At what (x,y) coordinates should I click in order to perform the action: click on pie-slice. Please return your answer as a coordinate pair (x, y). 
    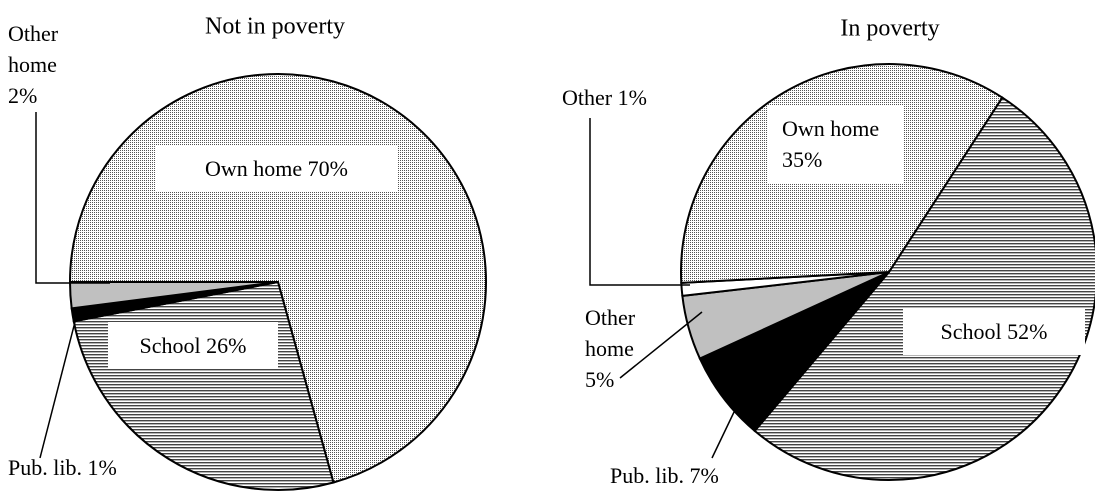
    Looking at the image, I should click on (173, 295).